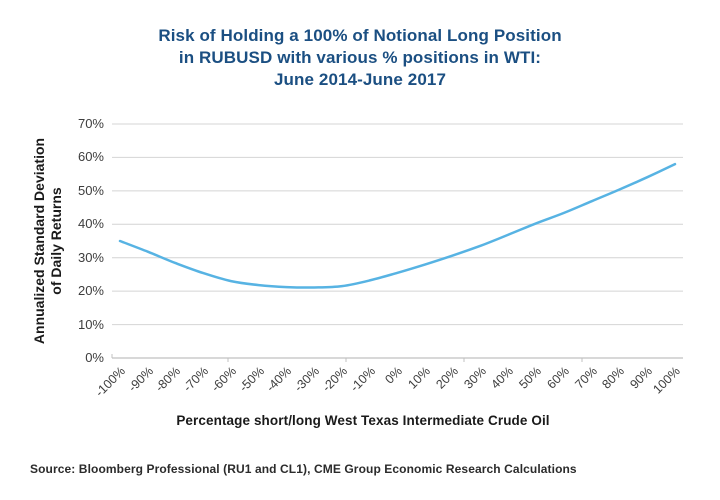 The image size is (720, 500). Describe the element at coordinates (90, 324) in the screenshot. I see `y-tick-label: 10%` at that location.